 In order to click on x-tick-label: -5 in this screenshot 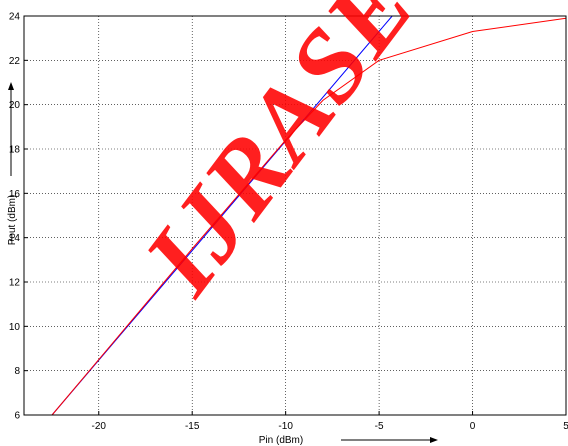, I will do `click(379, 426)`.